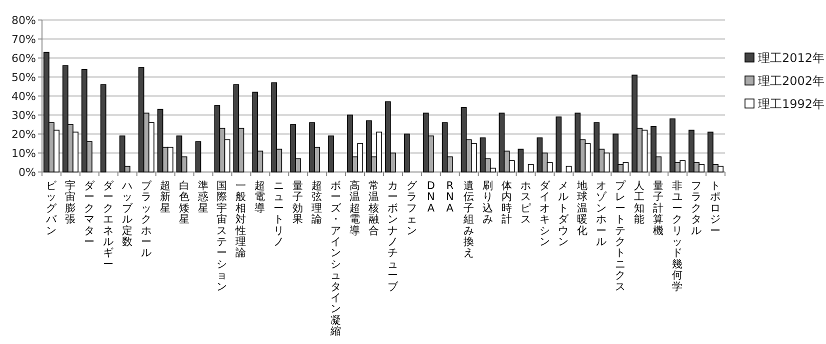  Describe the element at coordinates (279, 214) in the screenshot. I see `x-tick-label: ニュートリノ` at that location.